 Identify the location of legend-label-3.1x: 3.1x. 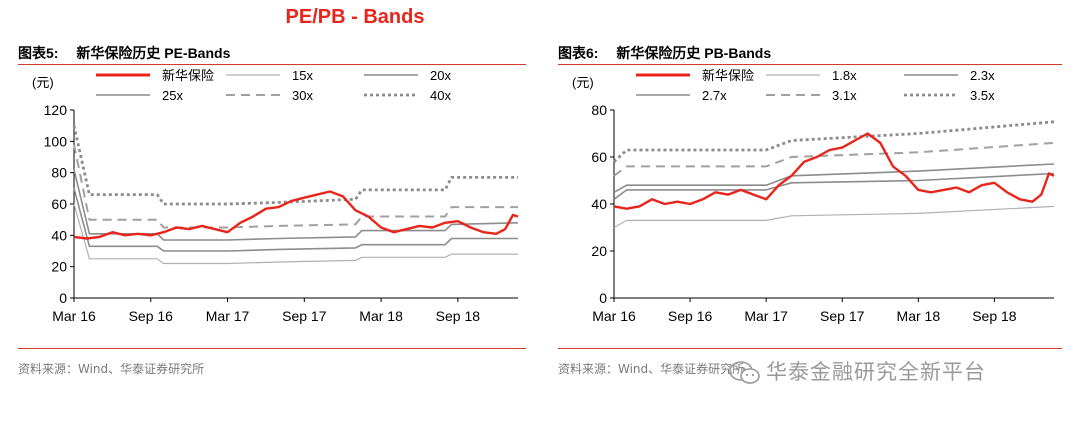
(844, 95).